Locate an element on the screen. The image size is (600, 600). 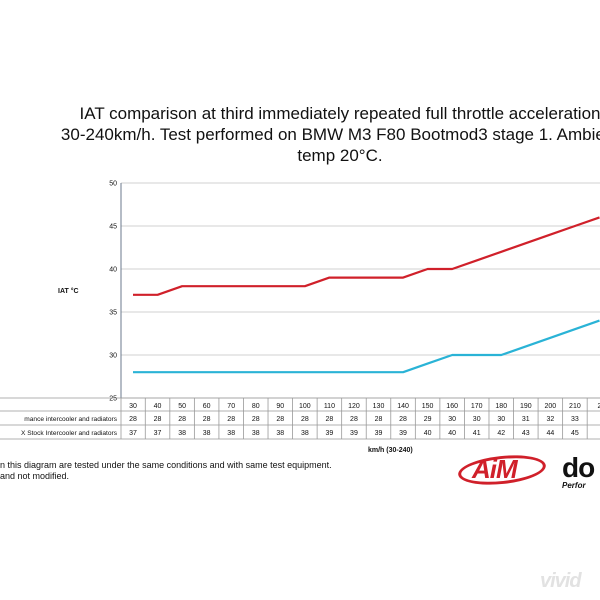
vivid-watermark-logo: vivid is located at coordinates (561, 581).